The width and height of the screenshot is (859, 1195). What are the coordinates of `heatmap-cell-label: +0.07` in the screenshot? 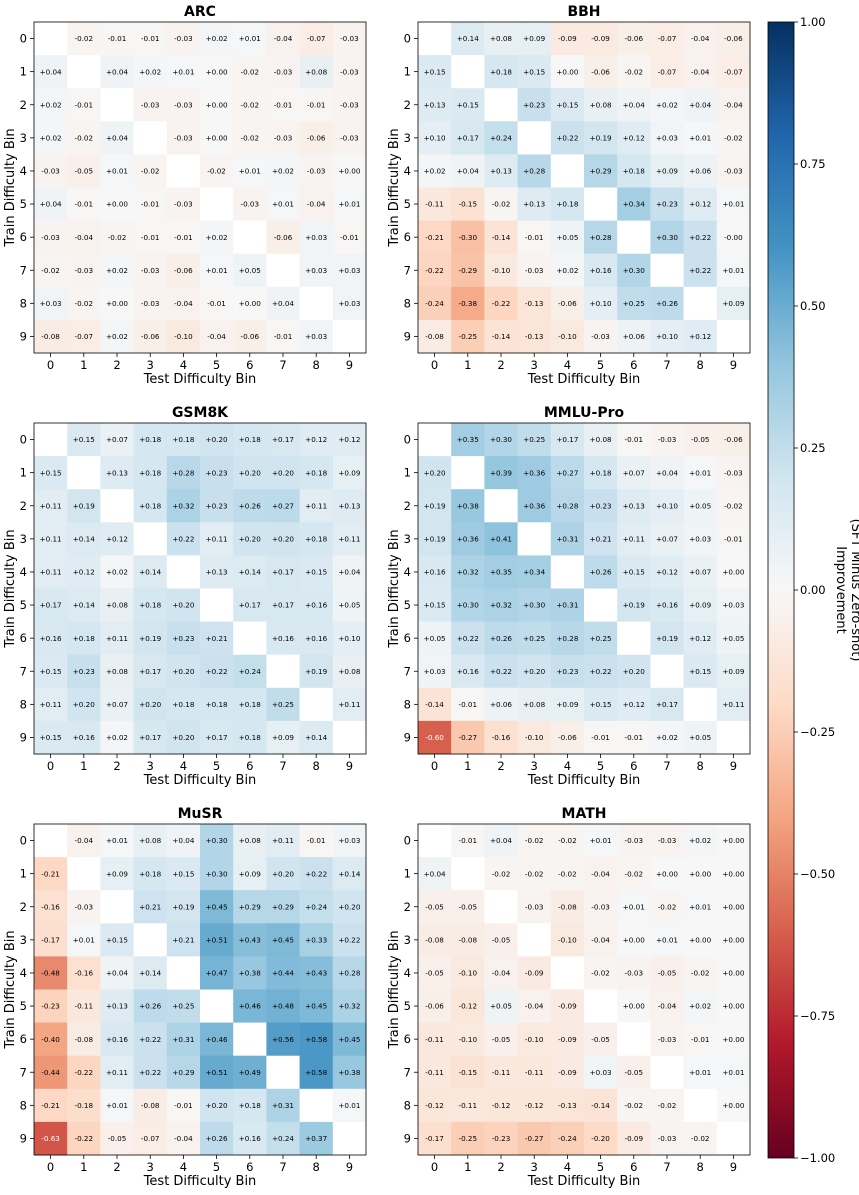 It's located at (117, 704).